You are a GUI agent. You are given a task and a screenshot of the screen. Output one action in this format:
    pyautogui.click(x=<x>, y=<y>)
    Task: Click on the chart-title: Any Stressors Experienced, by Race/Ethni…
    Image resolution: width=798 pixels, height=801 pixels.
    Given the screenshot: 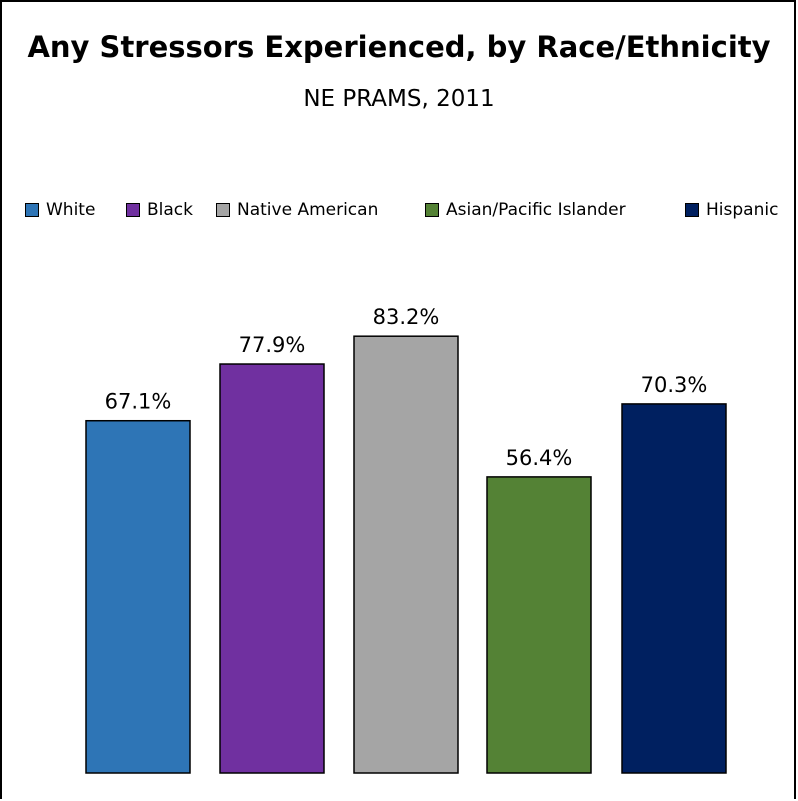 What is the action you would take?
    pyautogui.click(x=399, y=47)
    